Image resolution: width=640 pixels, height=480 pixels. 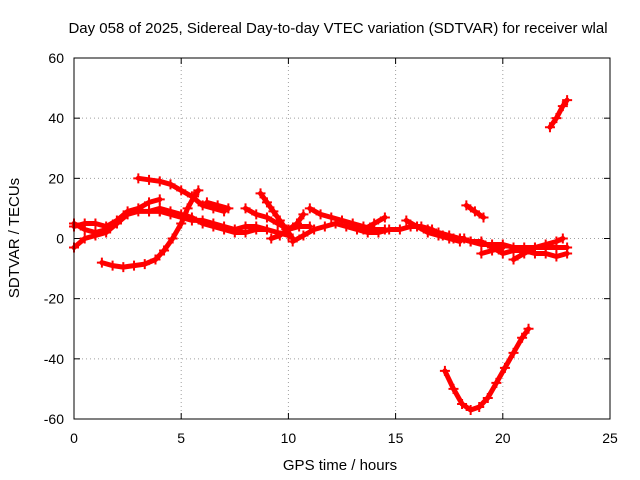 I want to click on data-track-line, so click(x=558, y=113).